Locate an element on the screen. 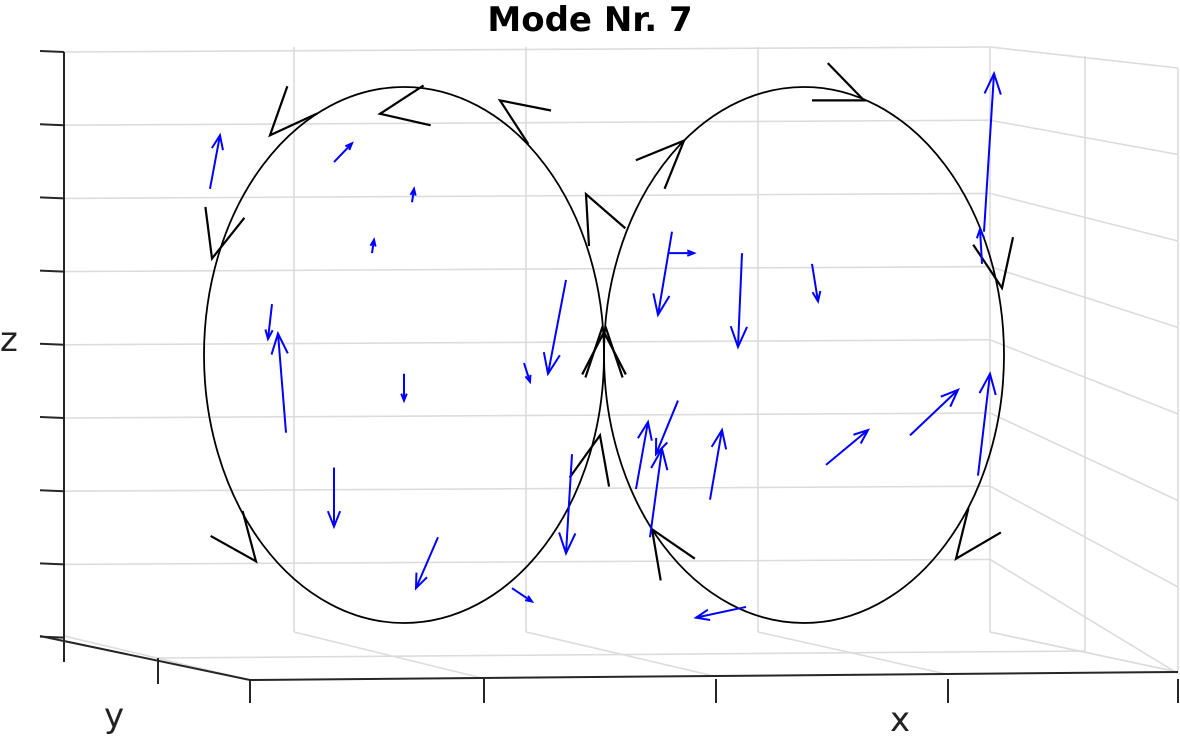 The width and height of the screenshot is (1180, 740). z-axis-label: z is located at coordinates (9, 340).